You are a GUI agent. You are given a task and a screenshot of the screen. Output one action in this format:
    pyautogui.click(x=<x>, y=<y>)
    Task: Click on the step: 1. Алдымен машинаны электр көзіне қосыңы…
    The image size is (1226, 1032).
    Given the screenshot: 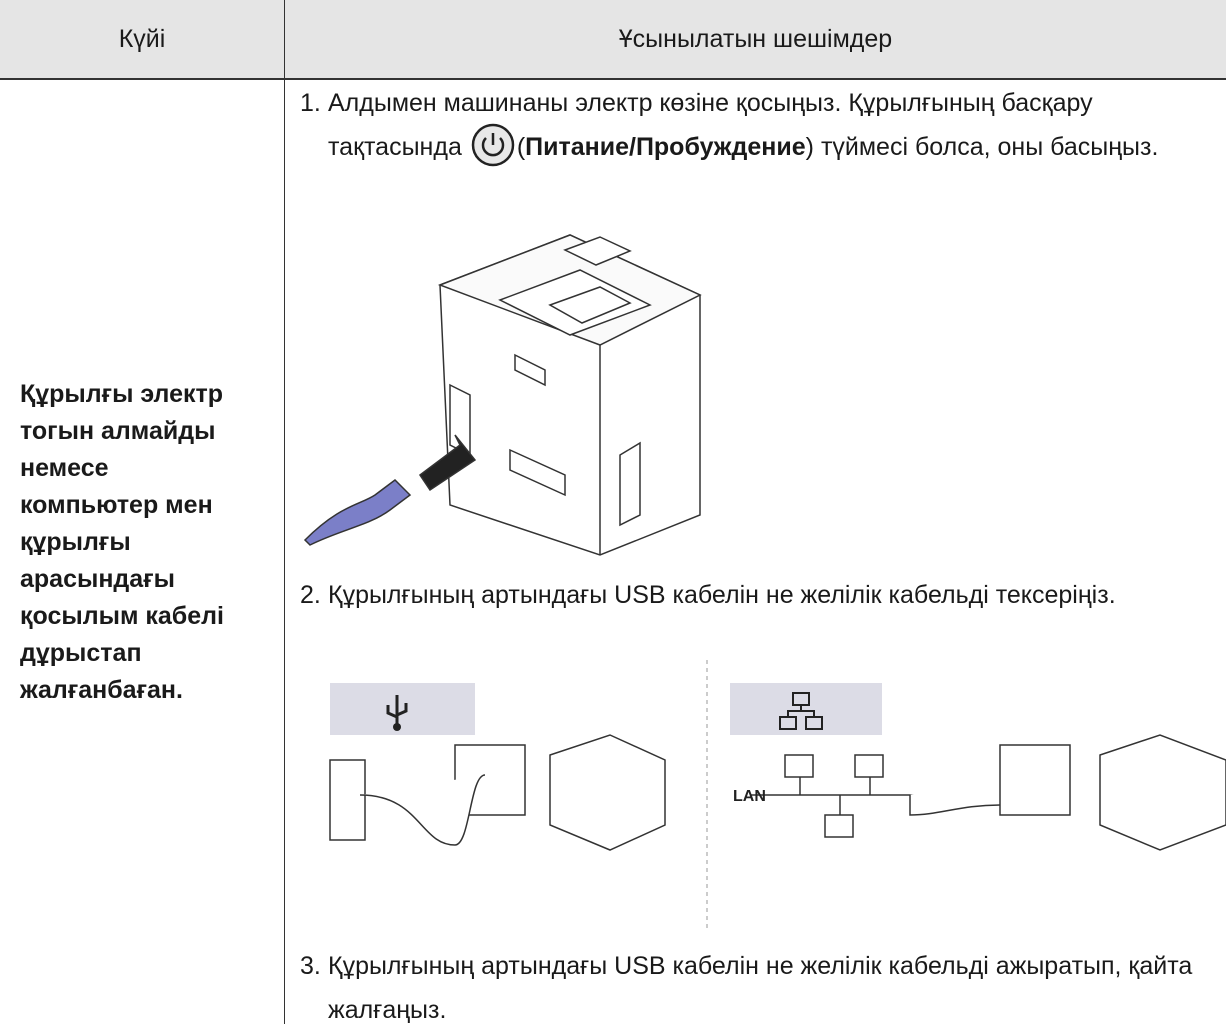 What is the action you would take?
    pyautogui.click(x=757, y=125)
    